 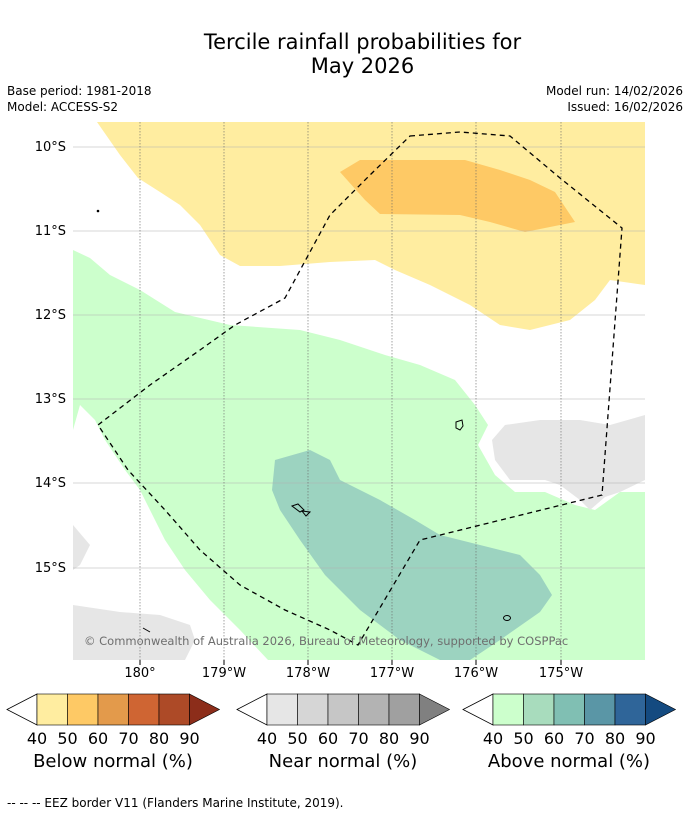 What do you see at coordinates (569, 761) in the screenshot?
I see `colorbar-above-caption: Above normal (%)` at bounding box center [569, 761].